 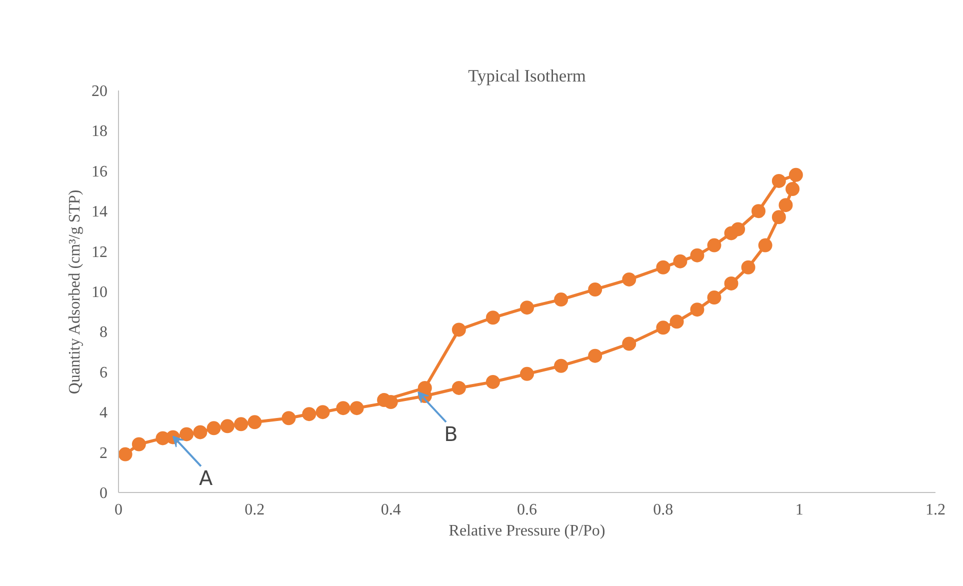 What do you see at coordinates (205, 478) in the screenshot?
I see `annotation: A` at bounding box center [205, 478].